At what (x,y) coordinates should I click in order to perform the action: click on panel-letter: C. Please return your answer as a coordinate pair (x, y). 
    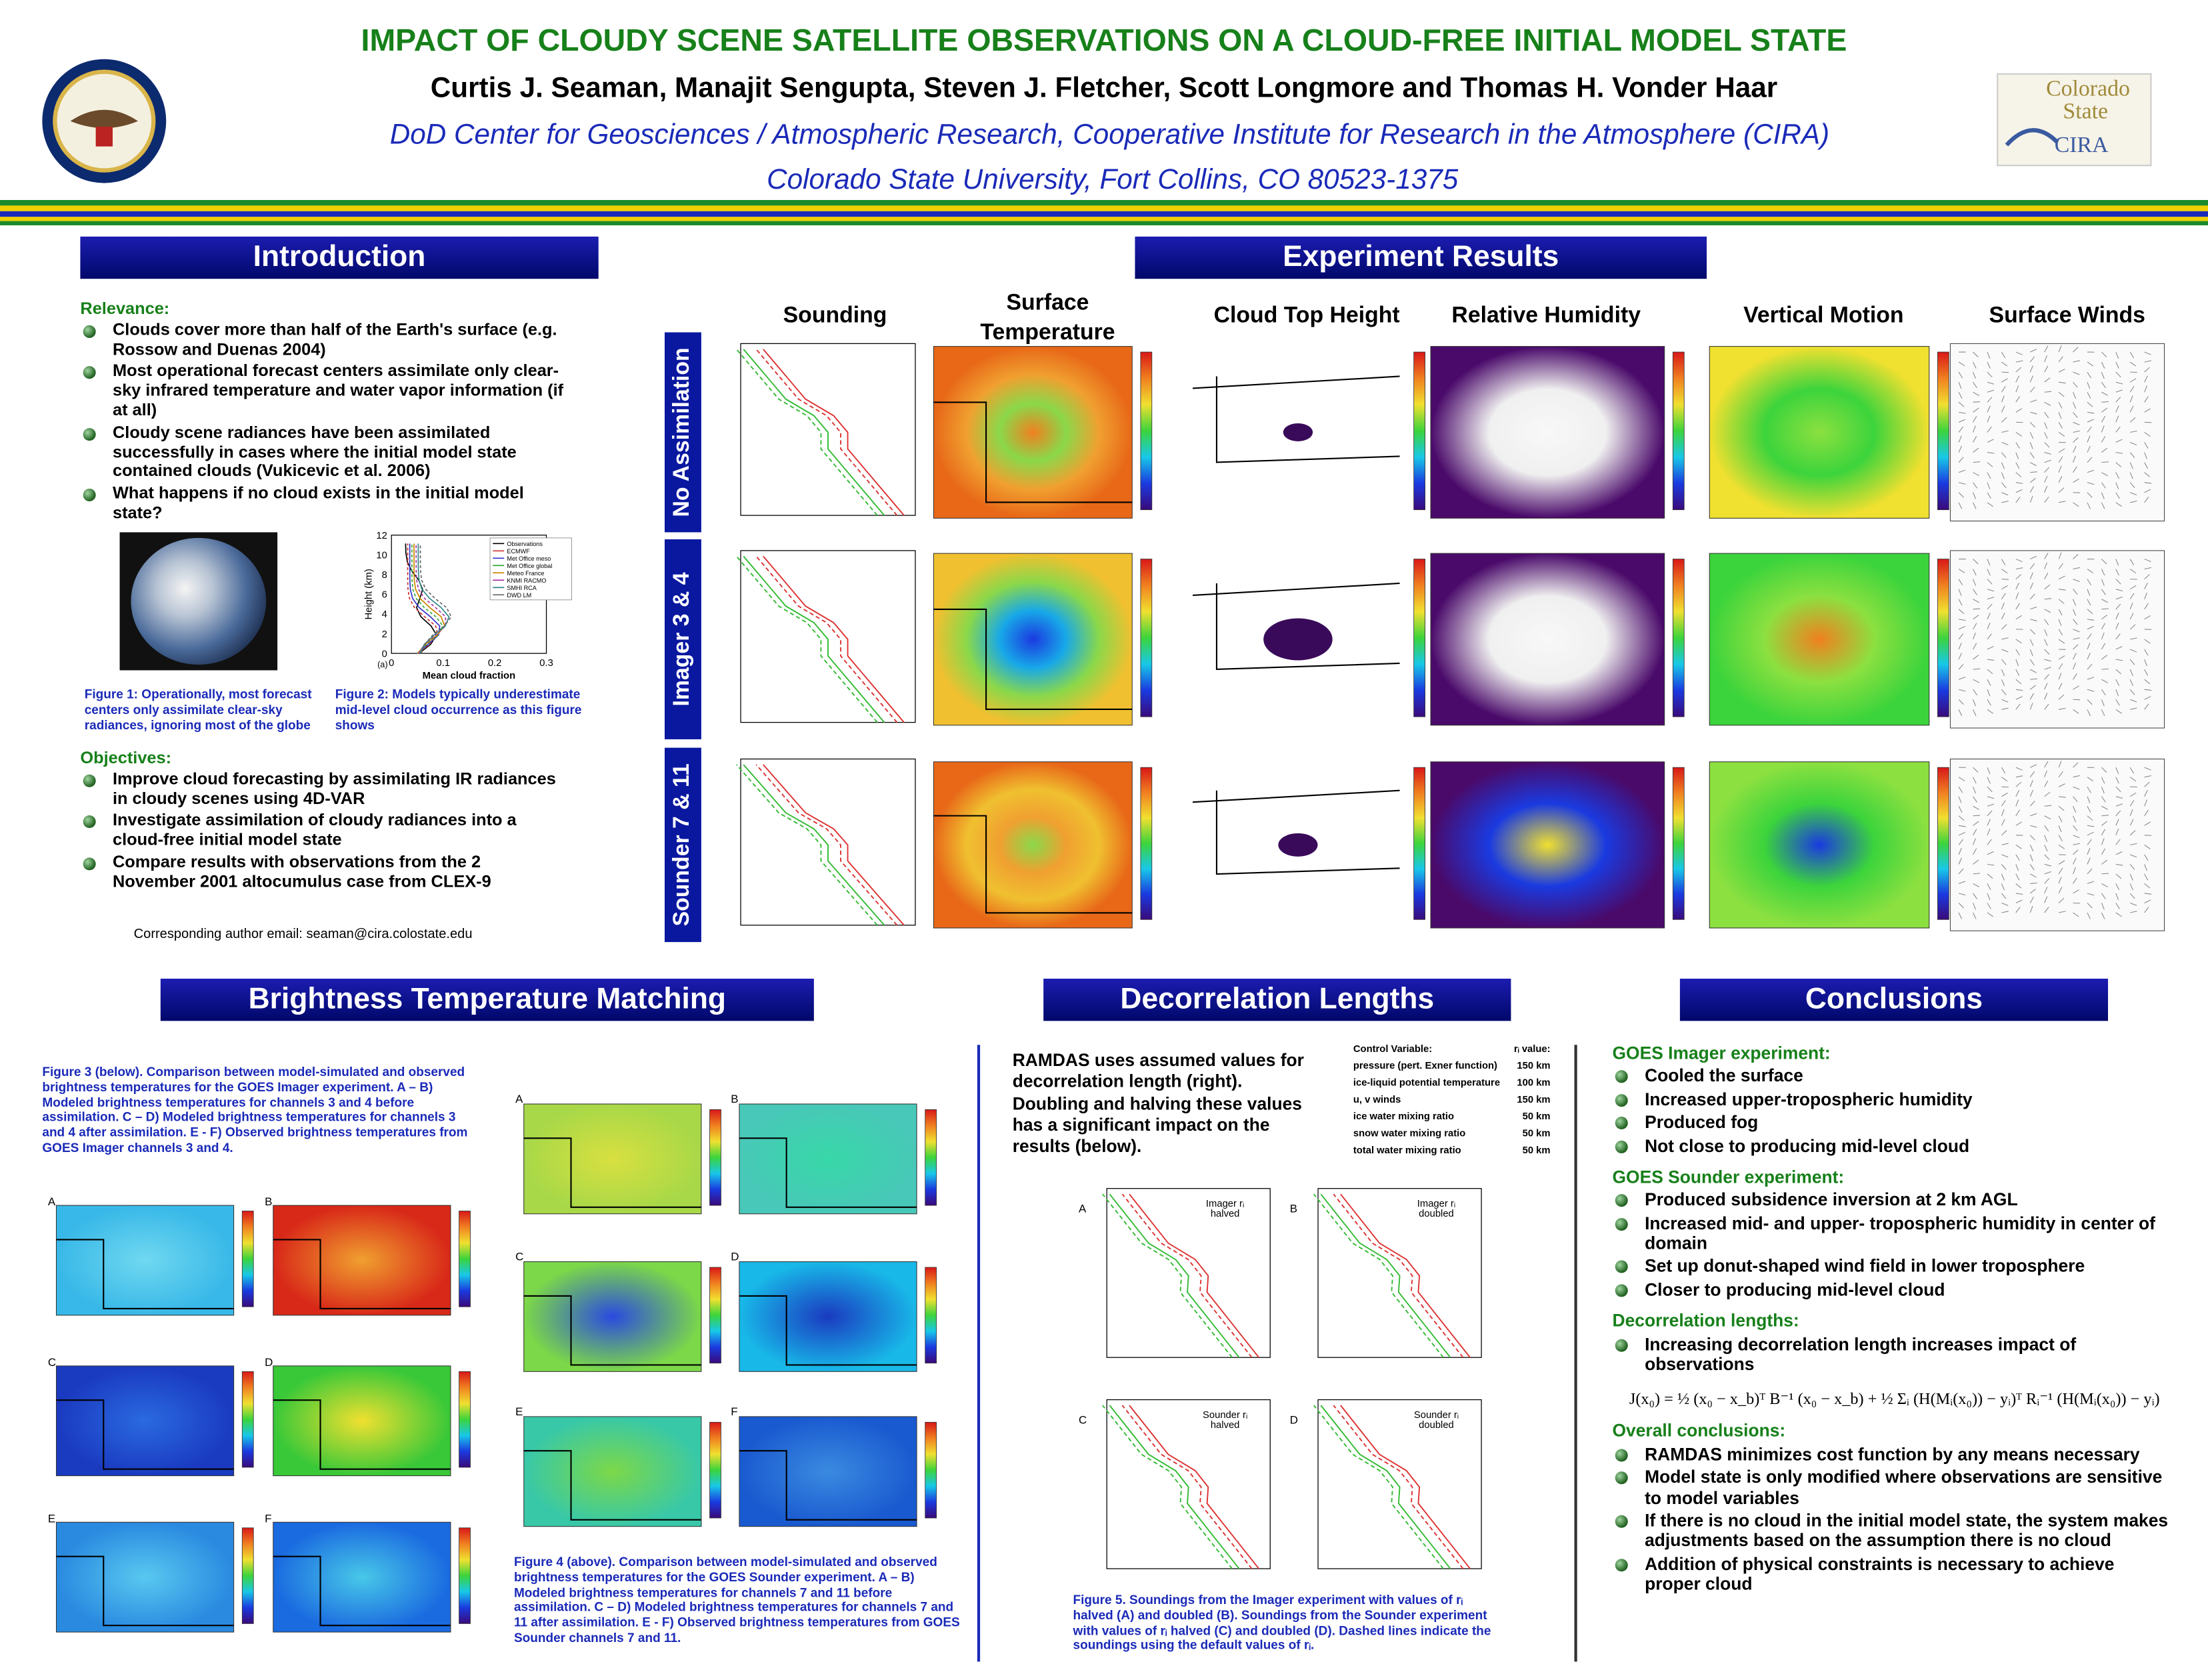
    Looking at the image, I should click on (1082, 1420).